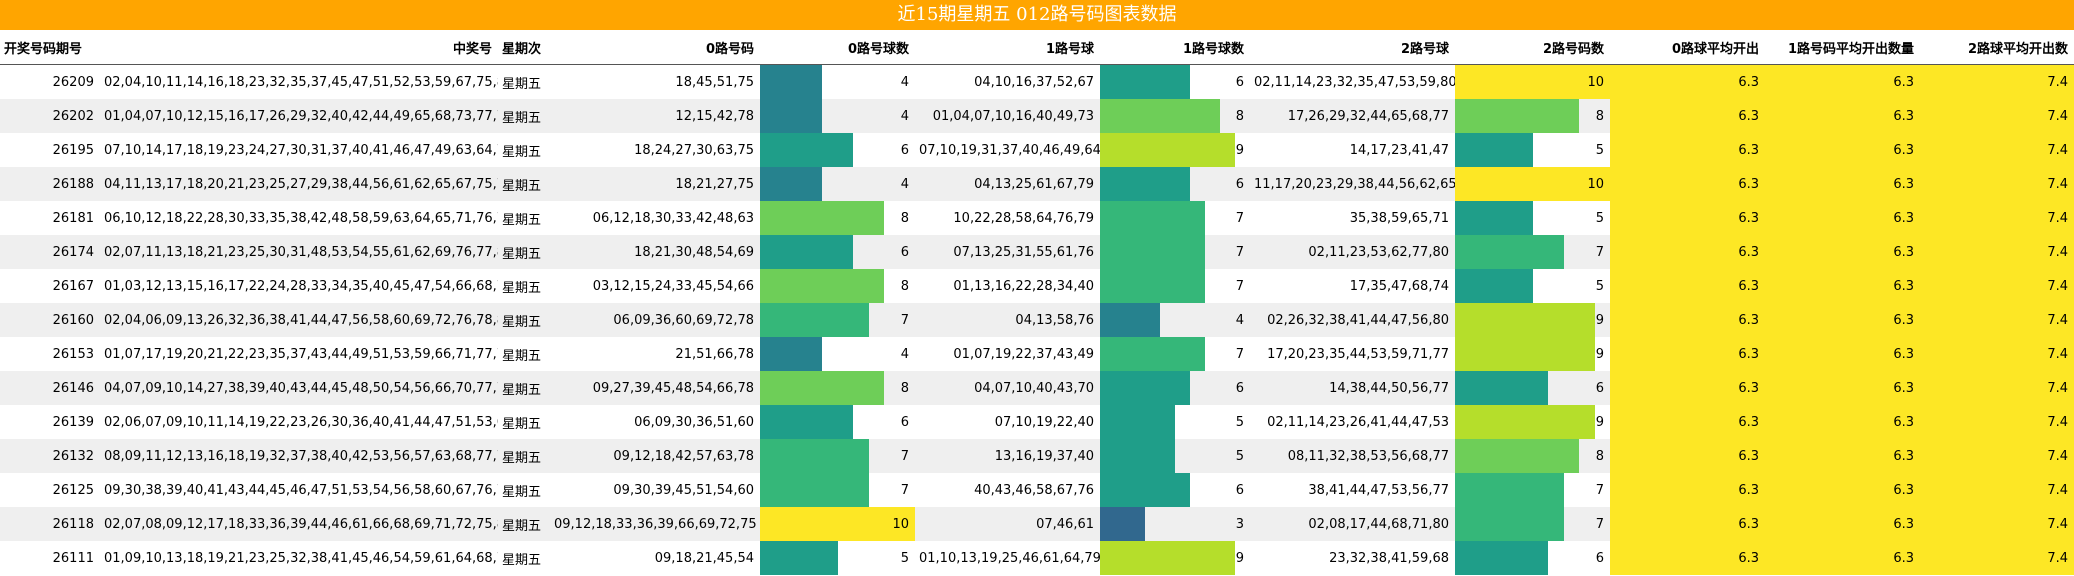 Image resolution: width=2074 pixels, height=576 pixels. I want to click on route2-numbers-cell: 38,41,44,47,53,56,77, so click(1352, 490).